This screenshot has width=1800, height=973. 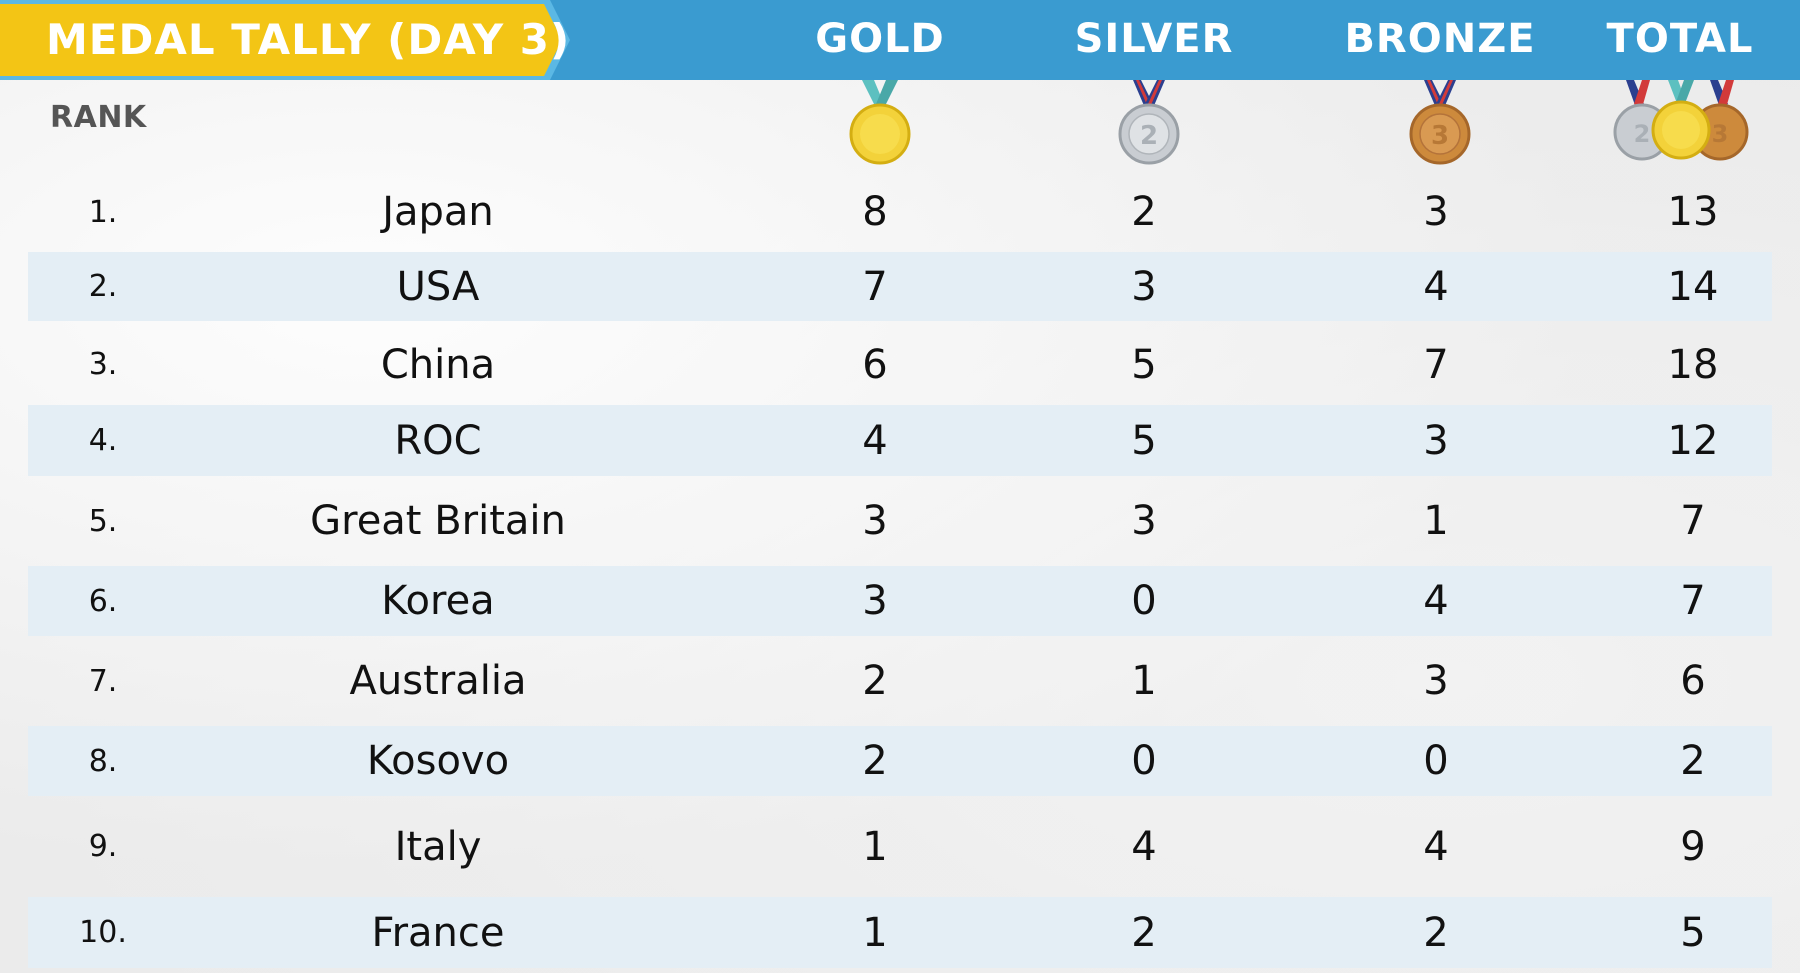 I want to click on total-count-cell: 6, so click(x=1693, y=681).